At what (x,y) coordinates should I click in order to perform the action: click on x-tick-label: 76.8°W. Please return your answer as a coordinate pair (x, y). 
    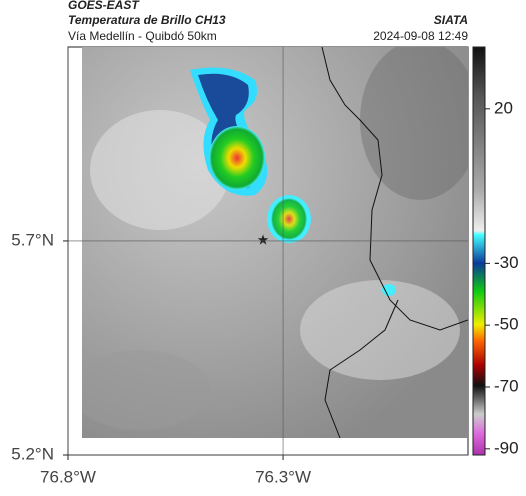
    Looking at the image, I should click on (68, 476).